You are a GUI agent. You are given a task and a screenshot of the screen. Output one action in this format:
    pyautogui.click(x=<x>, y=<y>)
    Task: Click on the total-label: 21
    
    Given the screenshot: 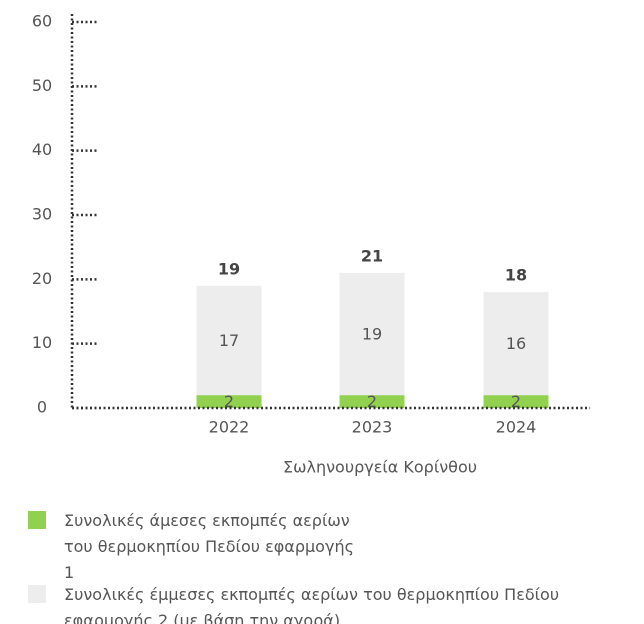 What is the action you would take?
    pyautogui.click(x=372, y=255)
    